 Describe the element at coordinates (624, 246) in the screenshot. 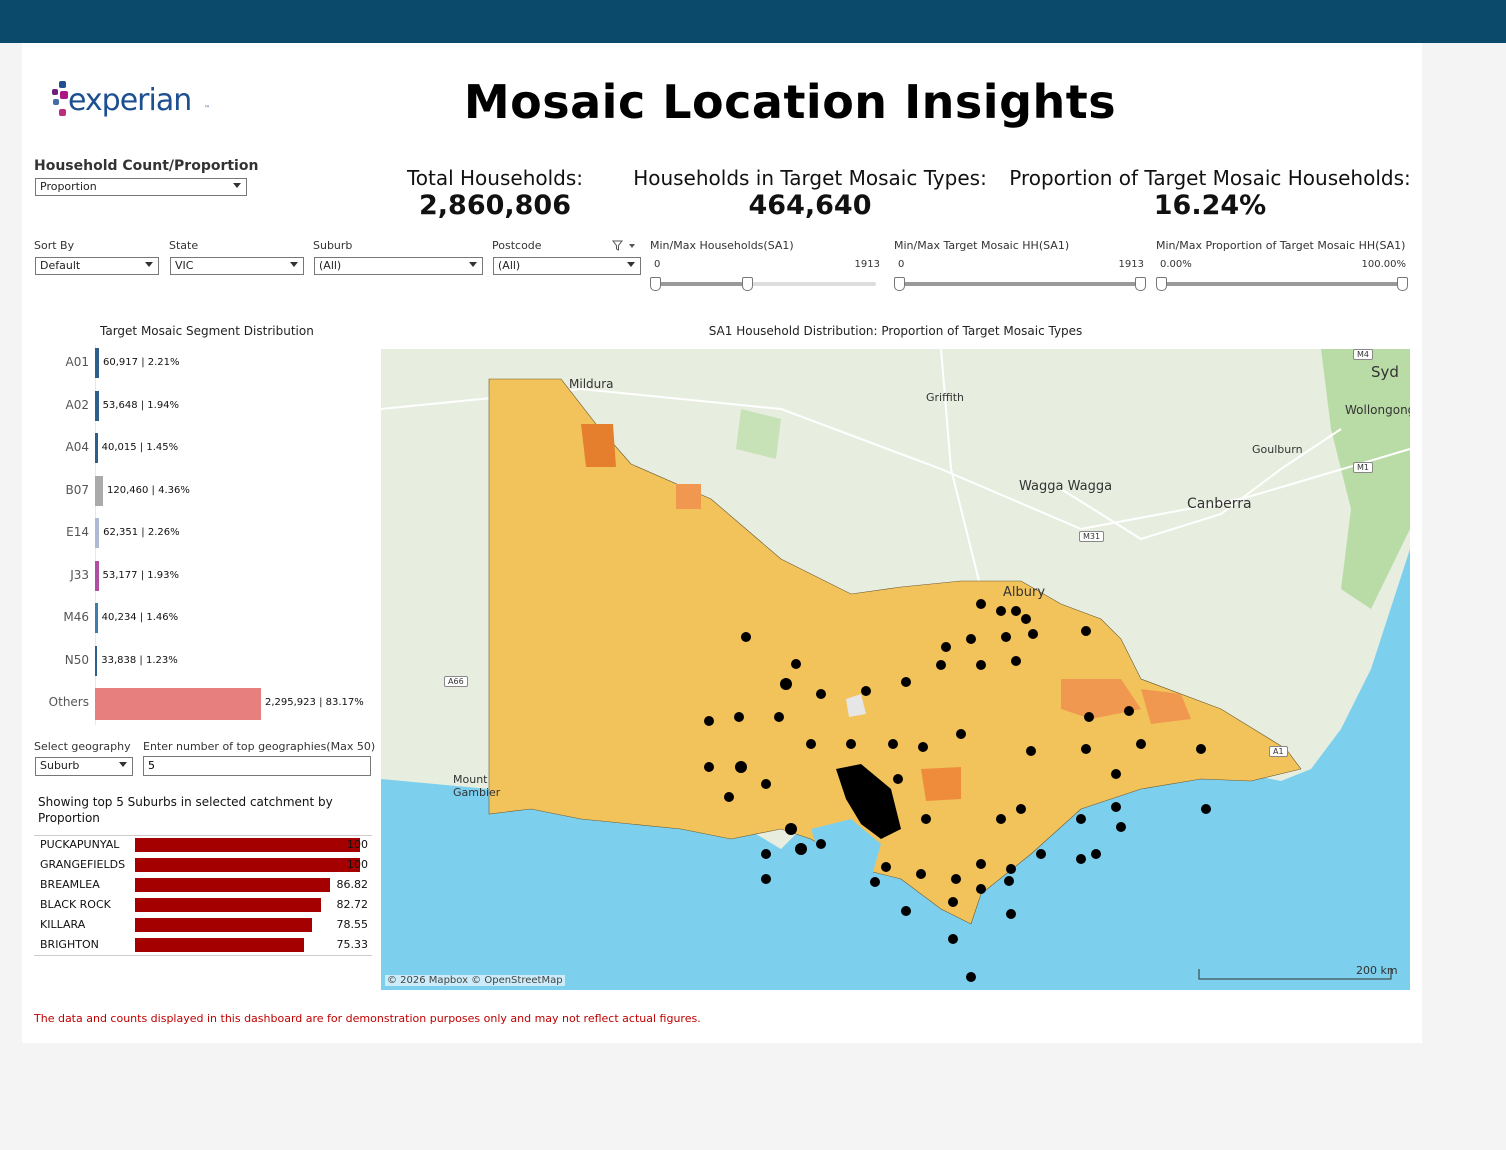

I see `filter-icon` at that location.